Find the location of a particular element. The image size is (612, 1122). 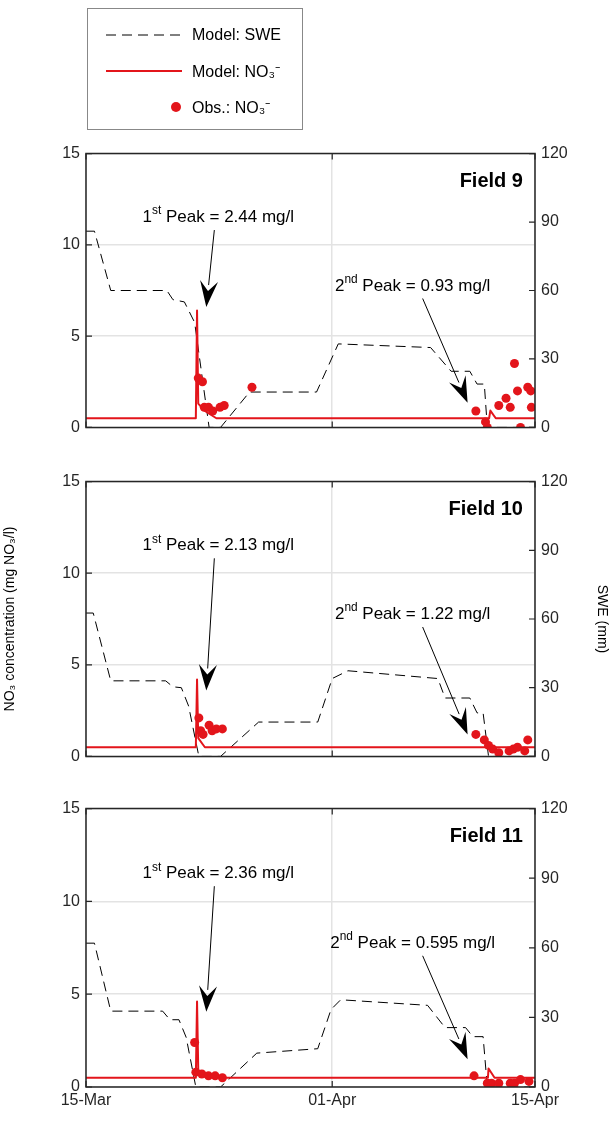

text: Field 9 is located at coordinates (491, 180).